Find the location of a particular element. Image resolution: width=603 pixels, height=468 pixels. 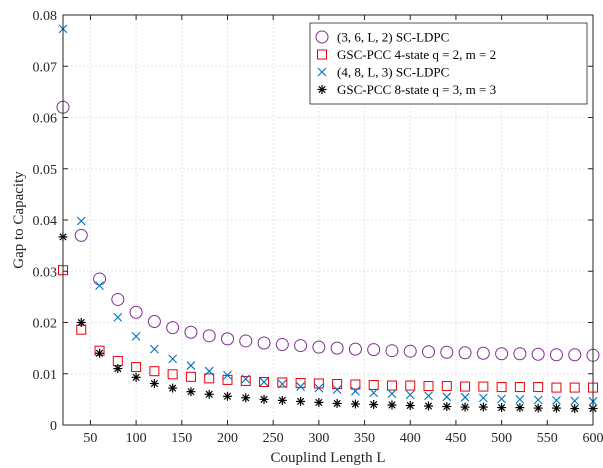

x-tick-label: 550 is located at coordinates (547, 438).